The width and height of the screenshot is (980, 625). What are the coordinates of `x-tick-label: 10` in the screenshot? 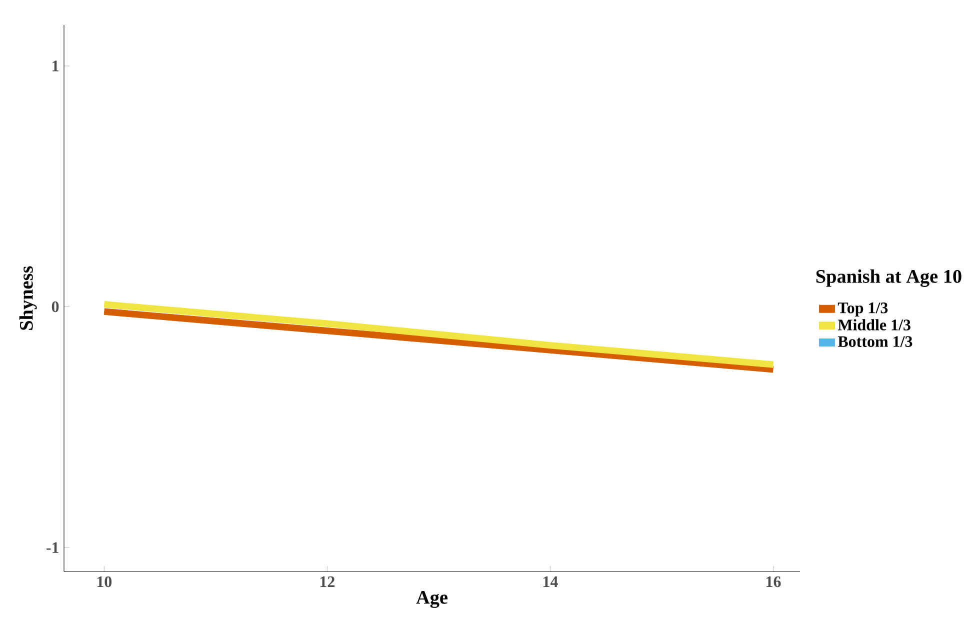 It's located at (104, 582).